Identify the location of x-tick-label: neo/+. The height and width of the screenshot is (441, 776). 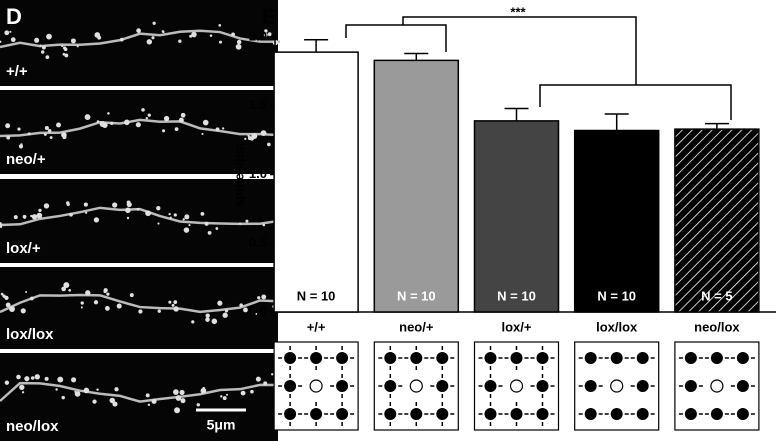
(416, 326).